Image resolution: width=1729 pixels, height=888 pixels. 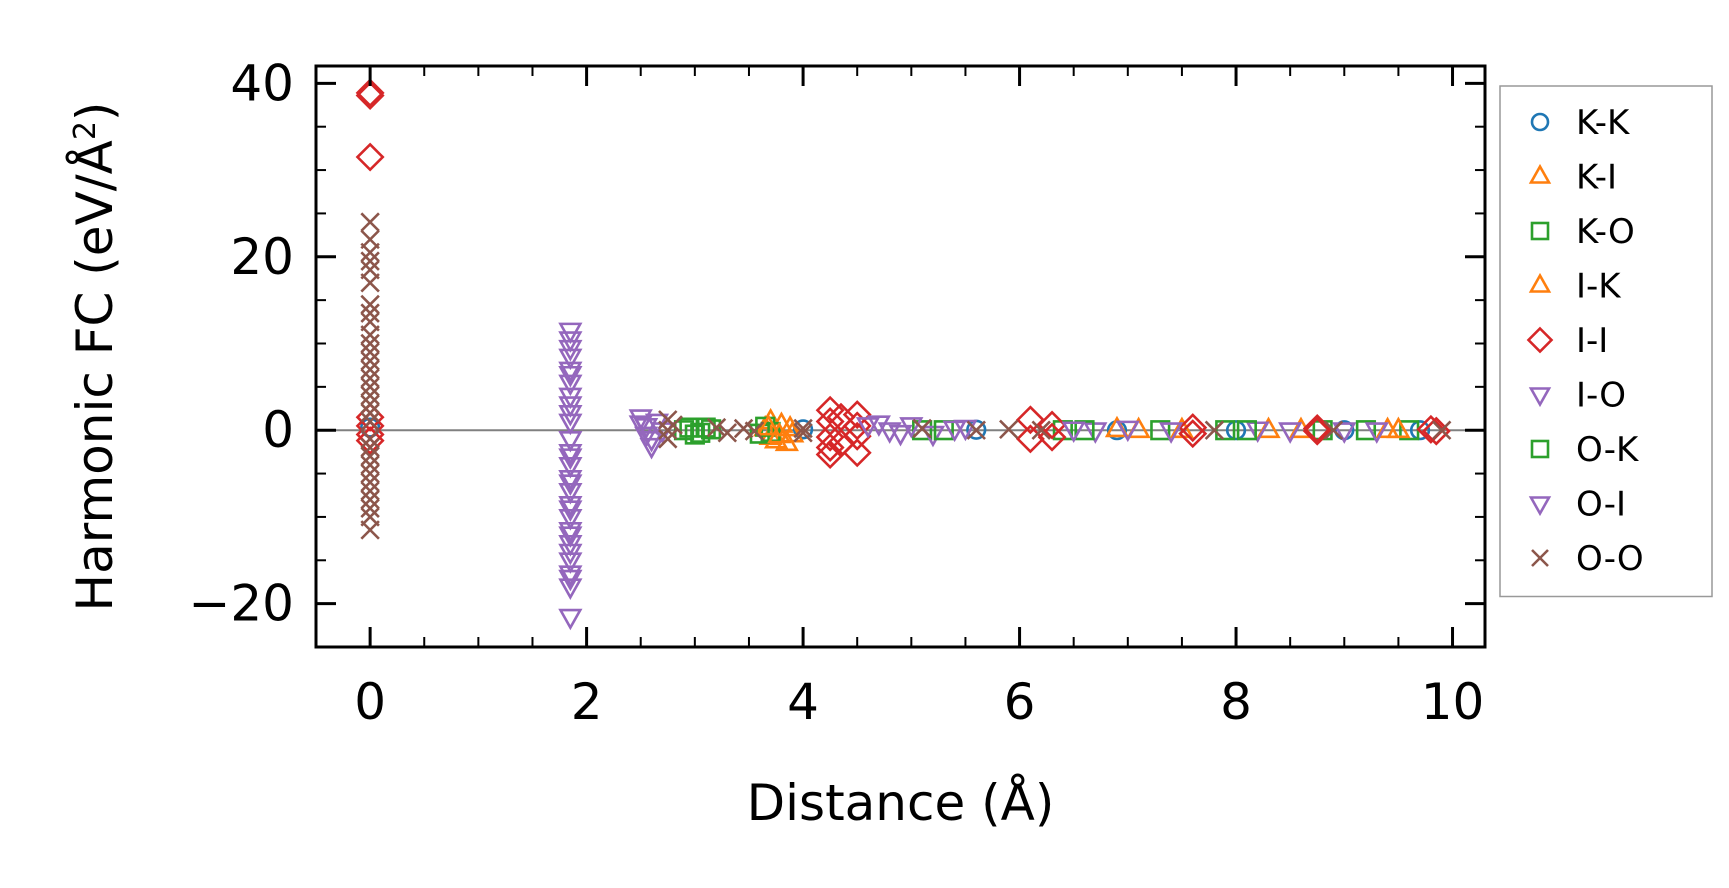 What do you see at coordinates (95, 112) in the screenshot?
I see `y-axis-label-end: )` at bounding box center [95, 112].